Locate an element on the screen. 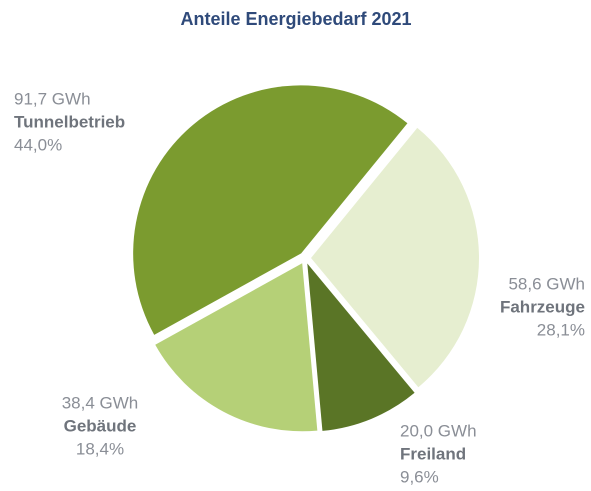  category-label: Freiland is located at coordinates (433, 453).